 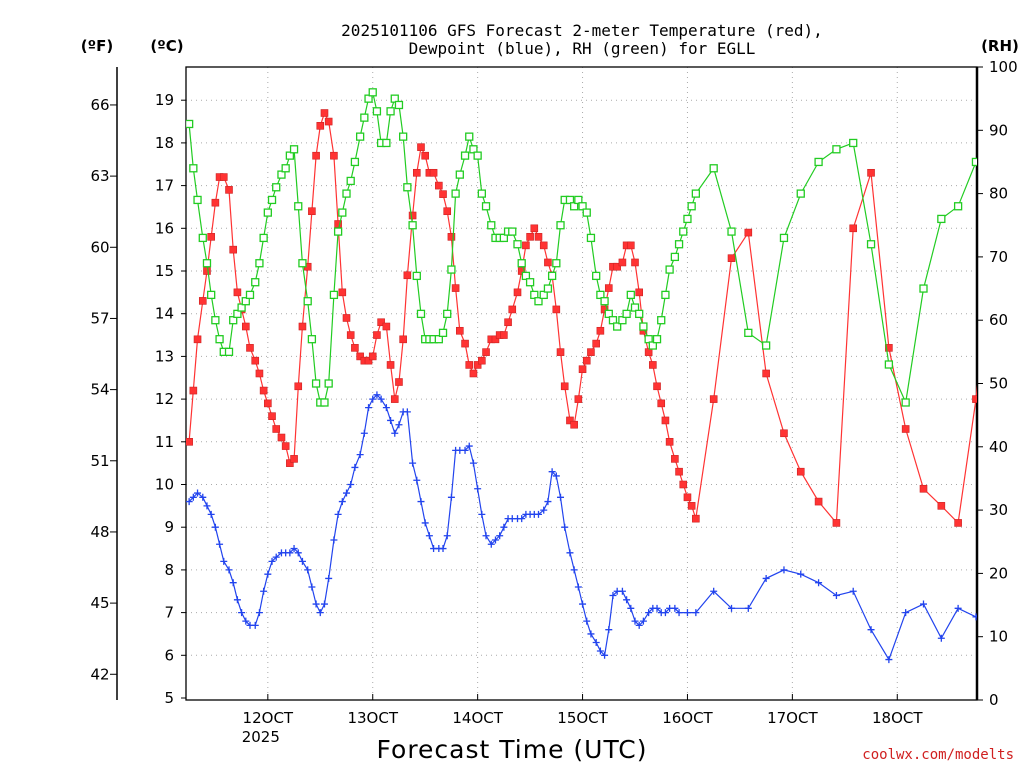 I want to click on celsius-tick-label: 14, so click(x=164, y=314).